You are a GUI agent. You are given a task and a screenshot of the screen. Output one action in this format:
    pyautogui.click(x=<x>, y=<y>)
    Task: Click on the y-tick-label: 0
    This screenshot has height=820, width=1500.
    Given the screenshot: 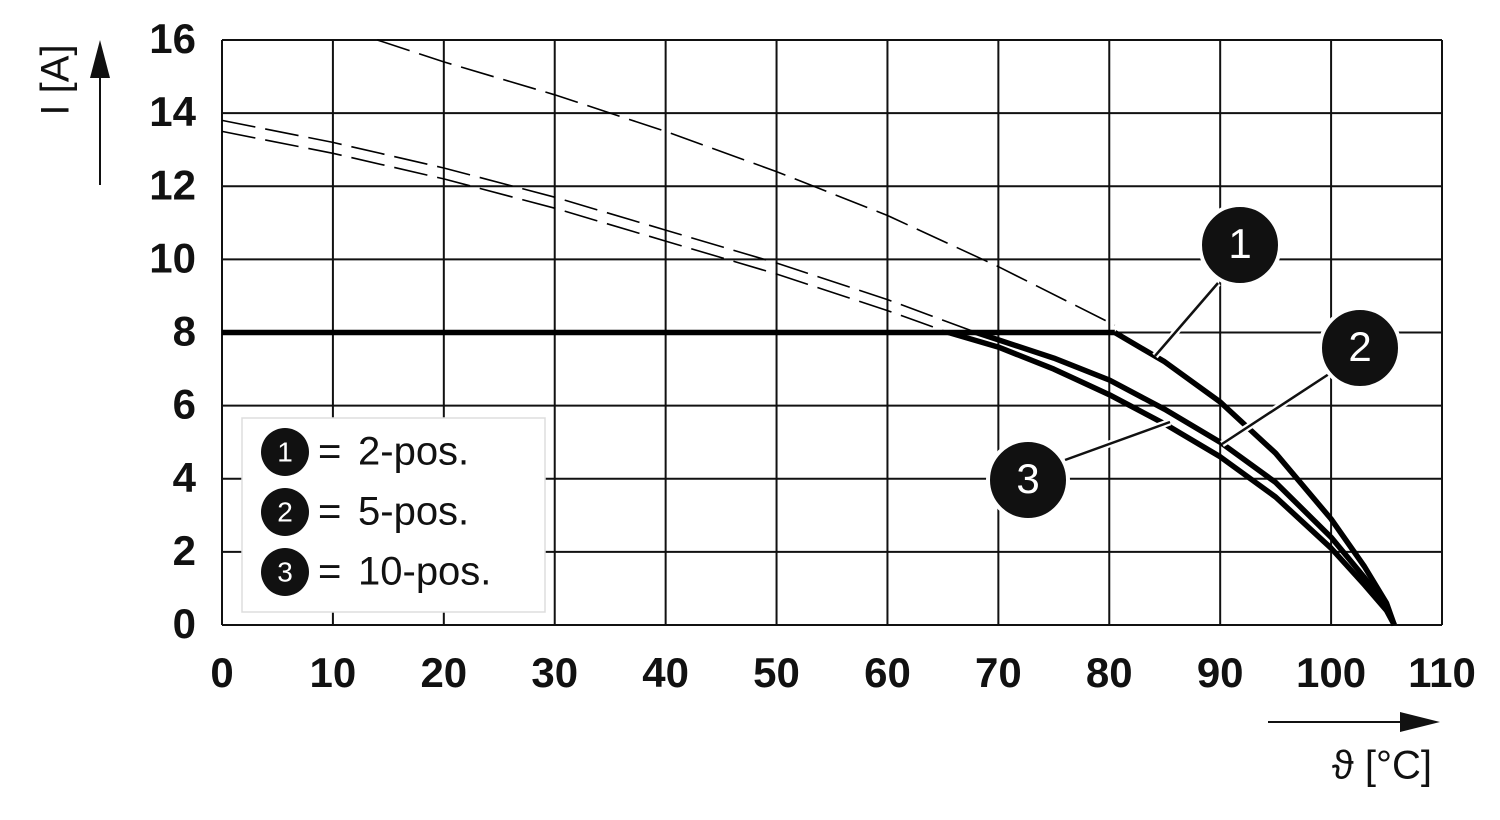 What is the action you would take?
    pyautogui.click(x=184, y=623)
    